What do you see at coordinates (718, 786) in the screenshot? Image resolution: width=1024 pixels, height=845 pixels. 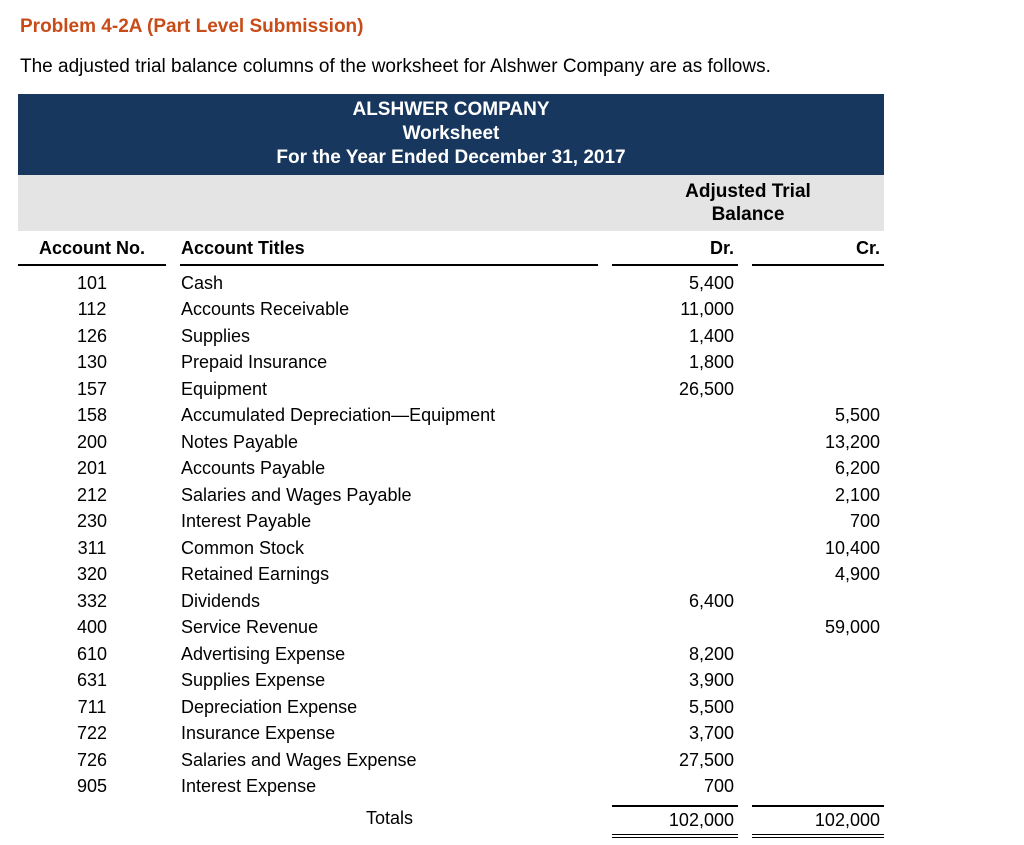 I see `dr-cell: 700` at bounding box center [718, 786].